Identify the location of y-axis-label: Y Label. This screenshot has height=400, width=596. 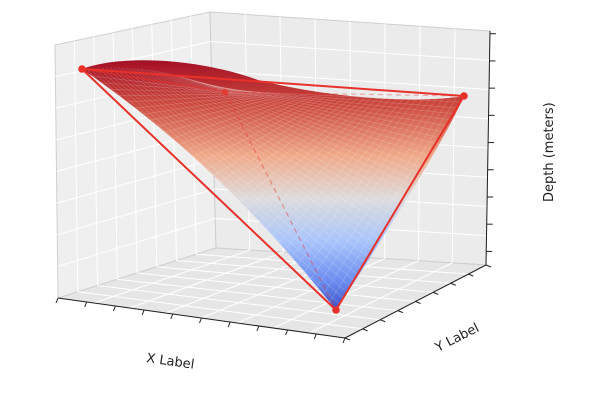
(457, 338).